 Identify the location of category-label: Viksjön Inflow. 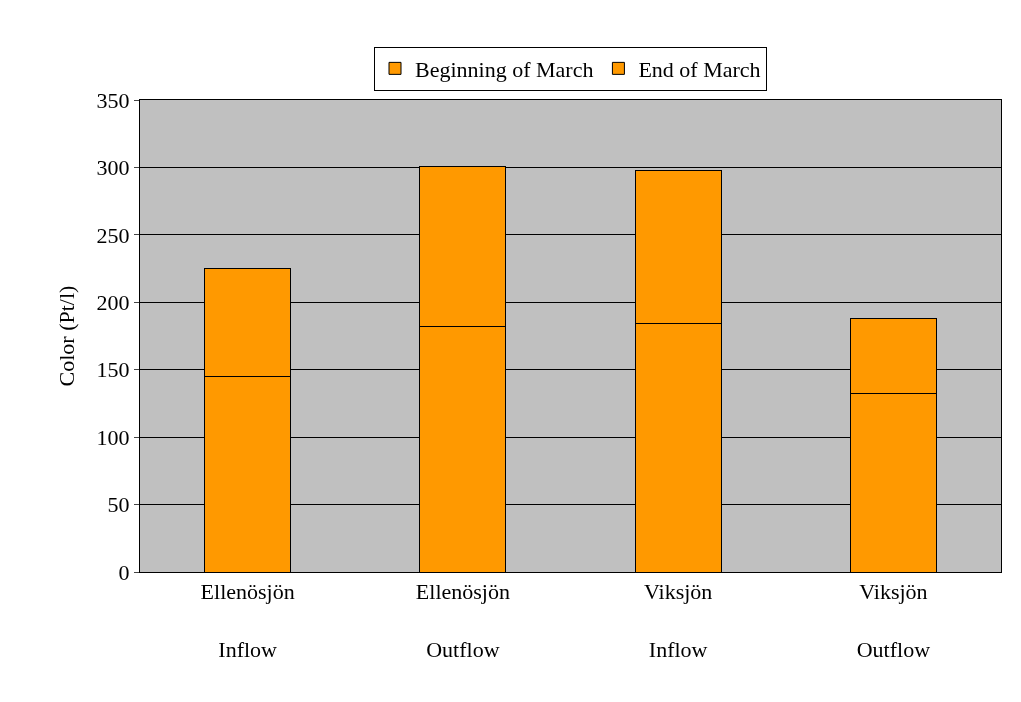
(678, 620).